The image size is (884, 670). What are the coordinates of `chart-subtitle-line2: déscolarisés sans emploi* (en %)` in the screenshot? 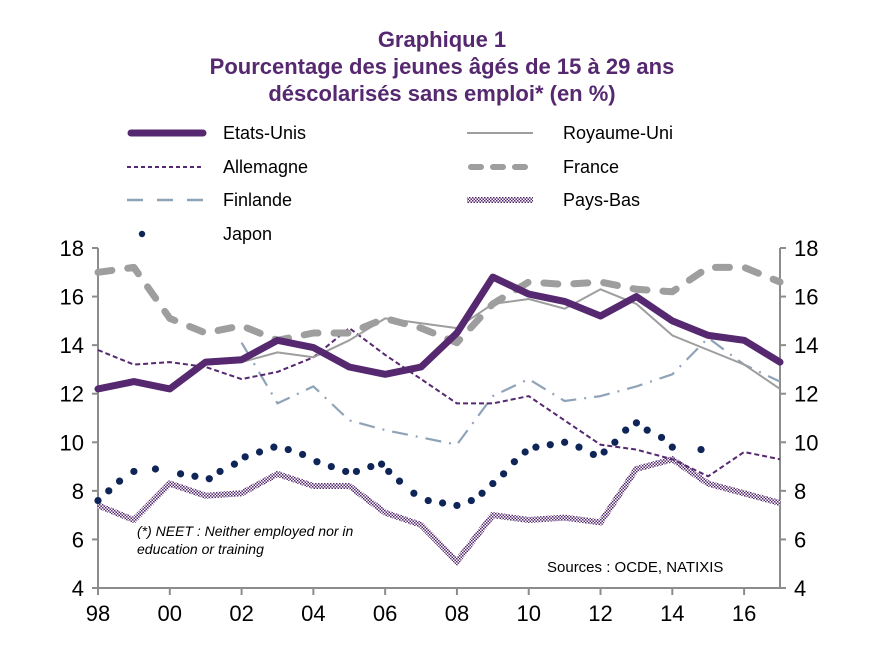 It's located at (442, 93).